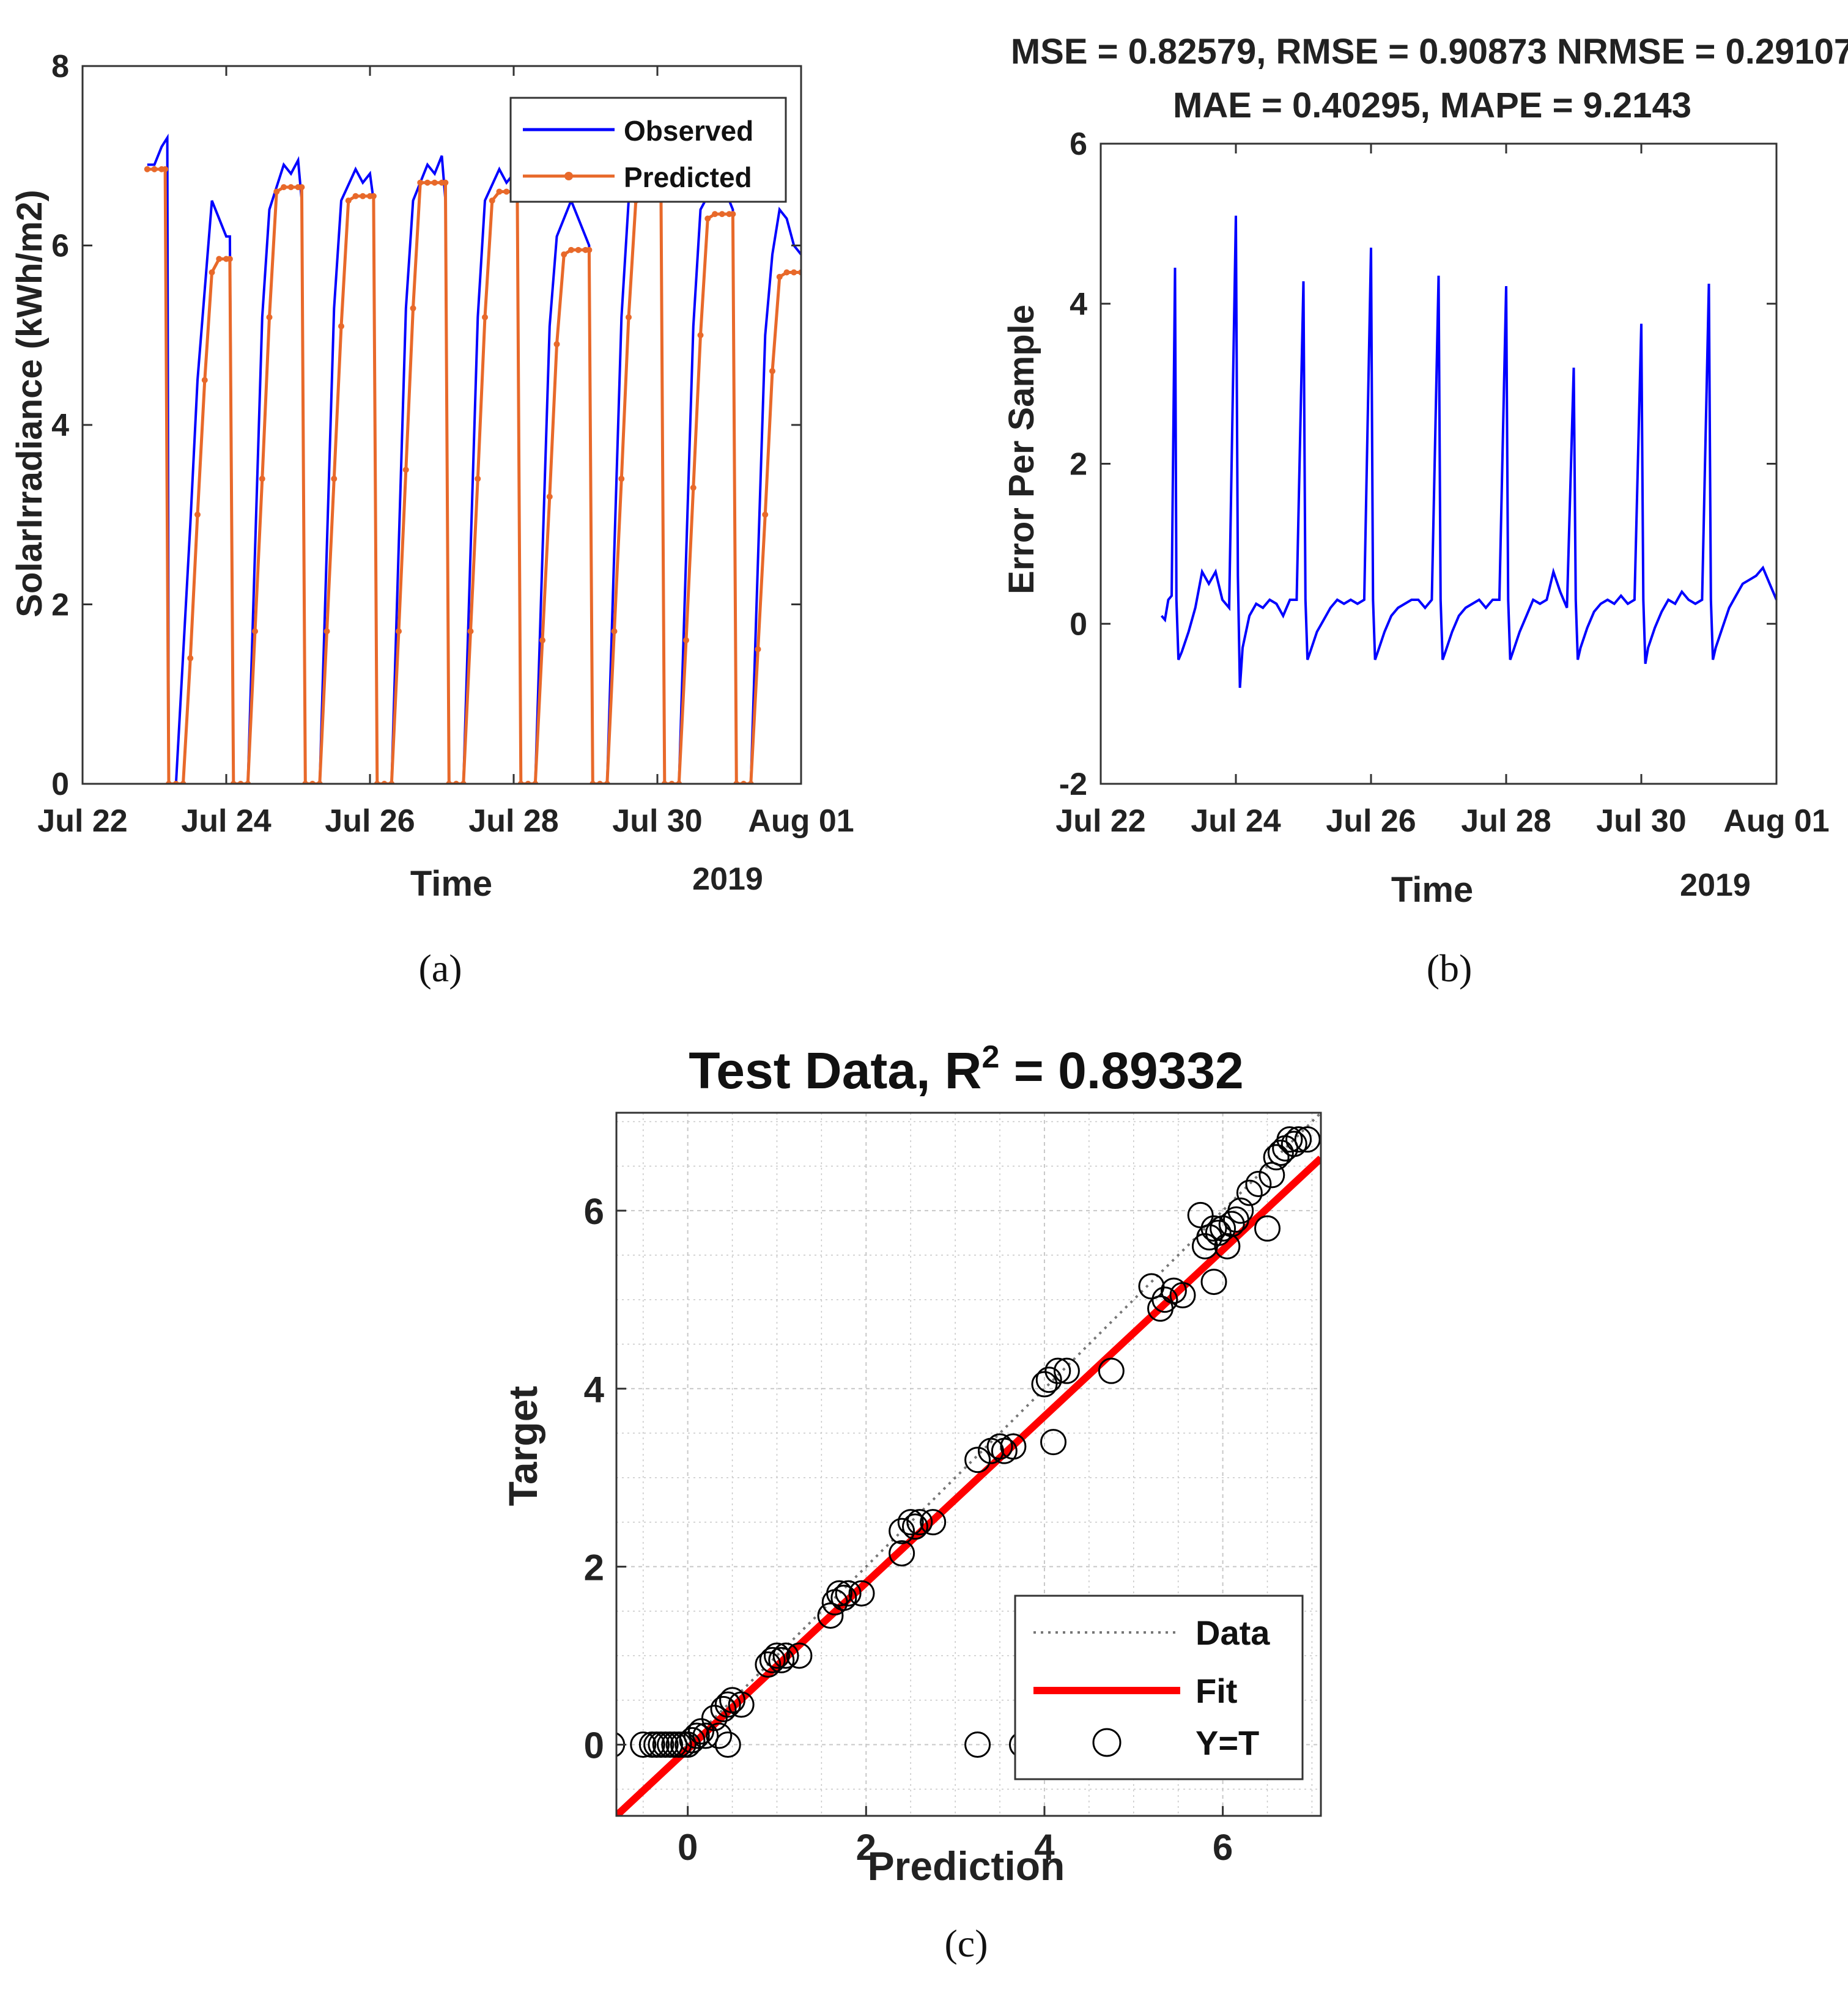 Image resolution: width=1848 pixels, height=1995 pixels. Describe the element at coordinates (82, 821) in the screenshot. I see `chart-a-xtick-label: Jul 22` at that location.